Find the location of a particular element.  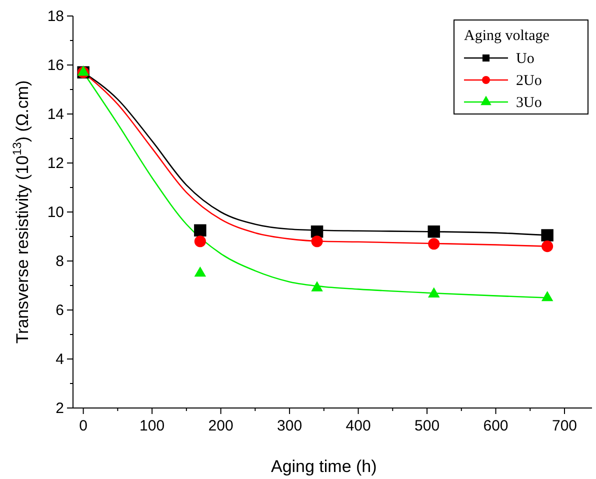

y-tick-label: 2 is located at coordinates (60, 408).